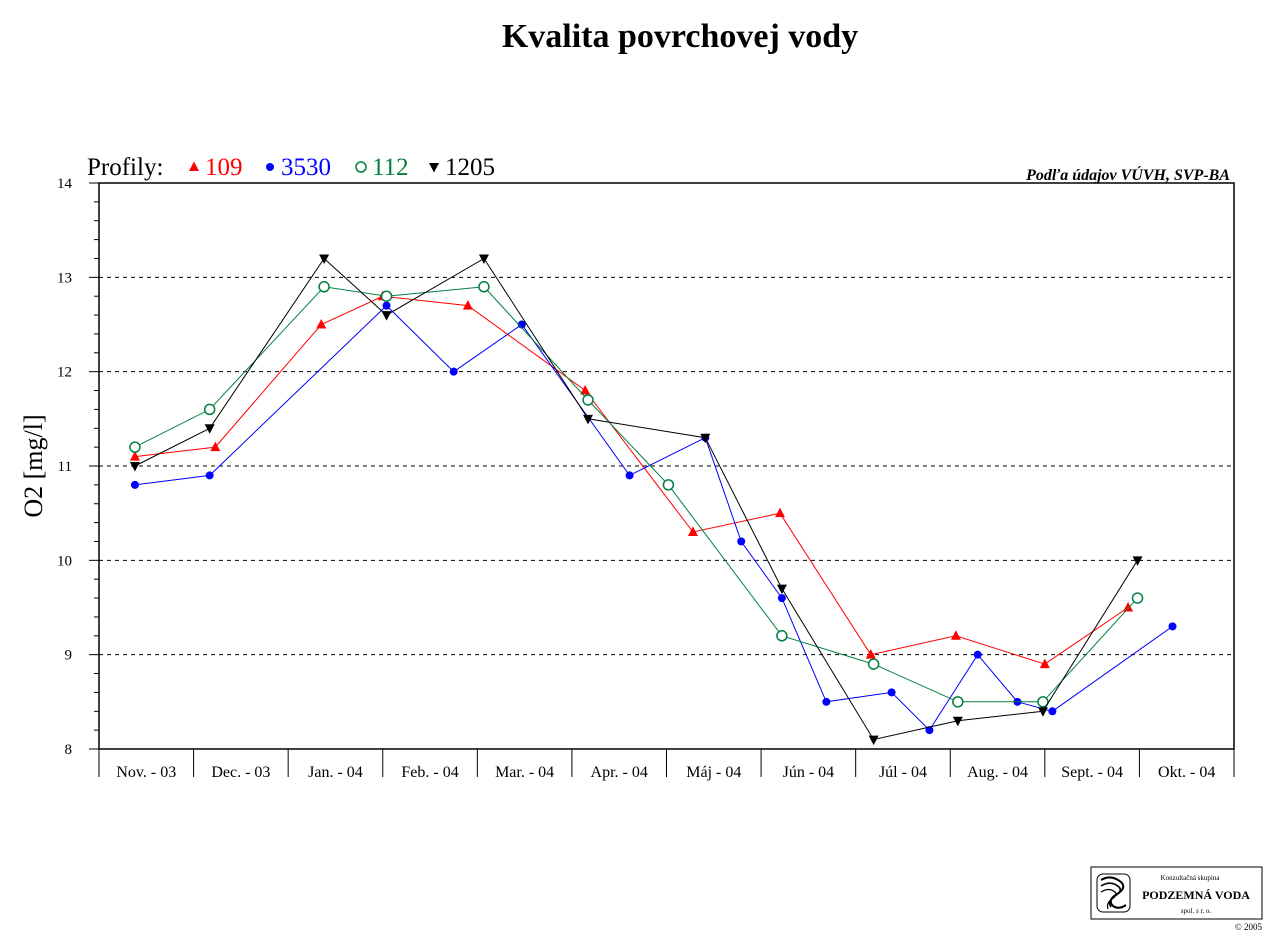 This screenshot has height=946, width=1279. I want to click on source-note: Podľa údajov VÚVH, SVP-BA, so click(1127, 174).